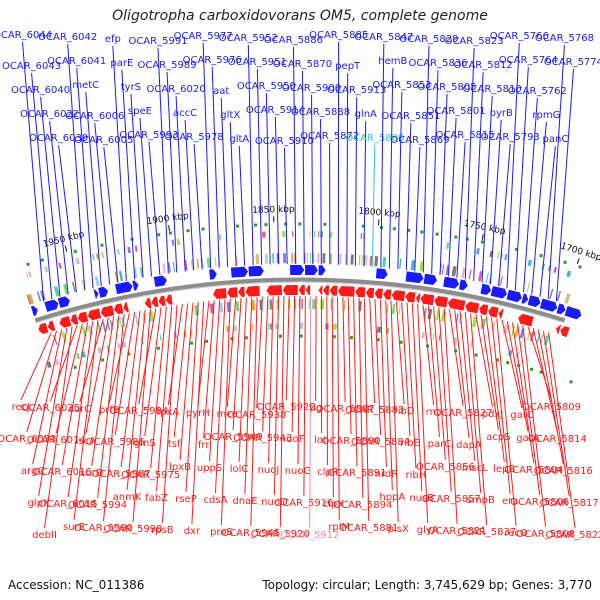  What do you see at coordinates (383, 37) in the screenshot?
I see `forward-gene-label: OCAR_5847` at bounding box center [383, 37].